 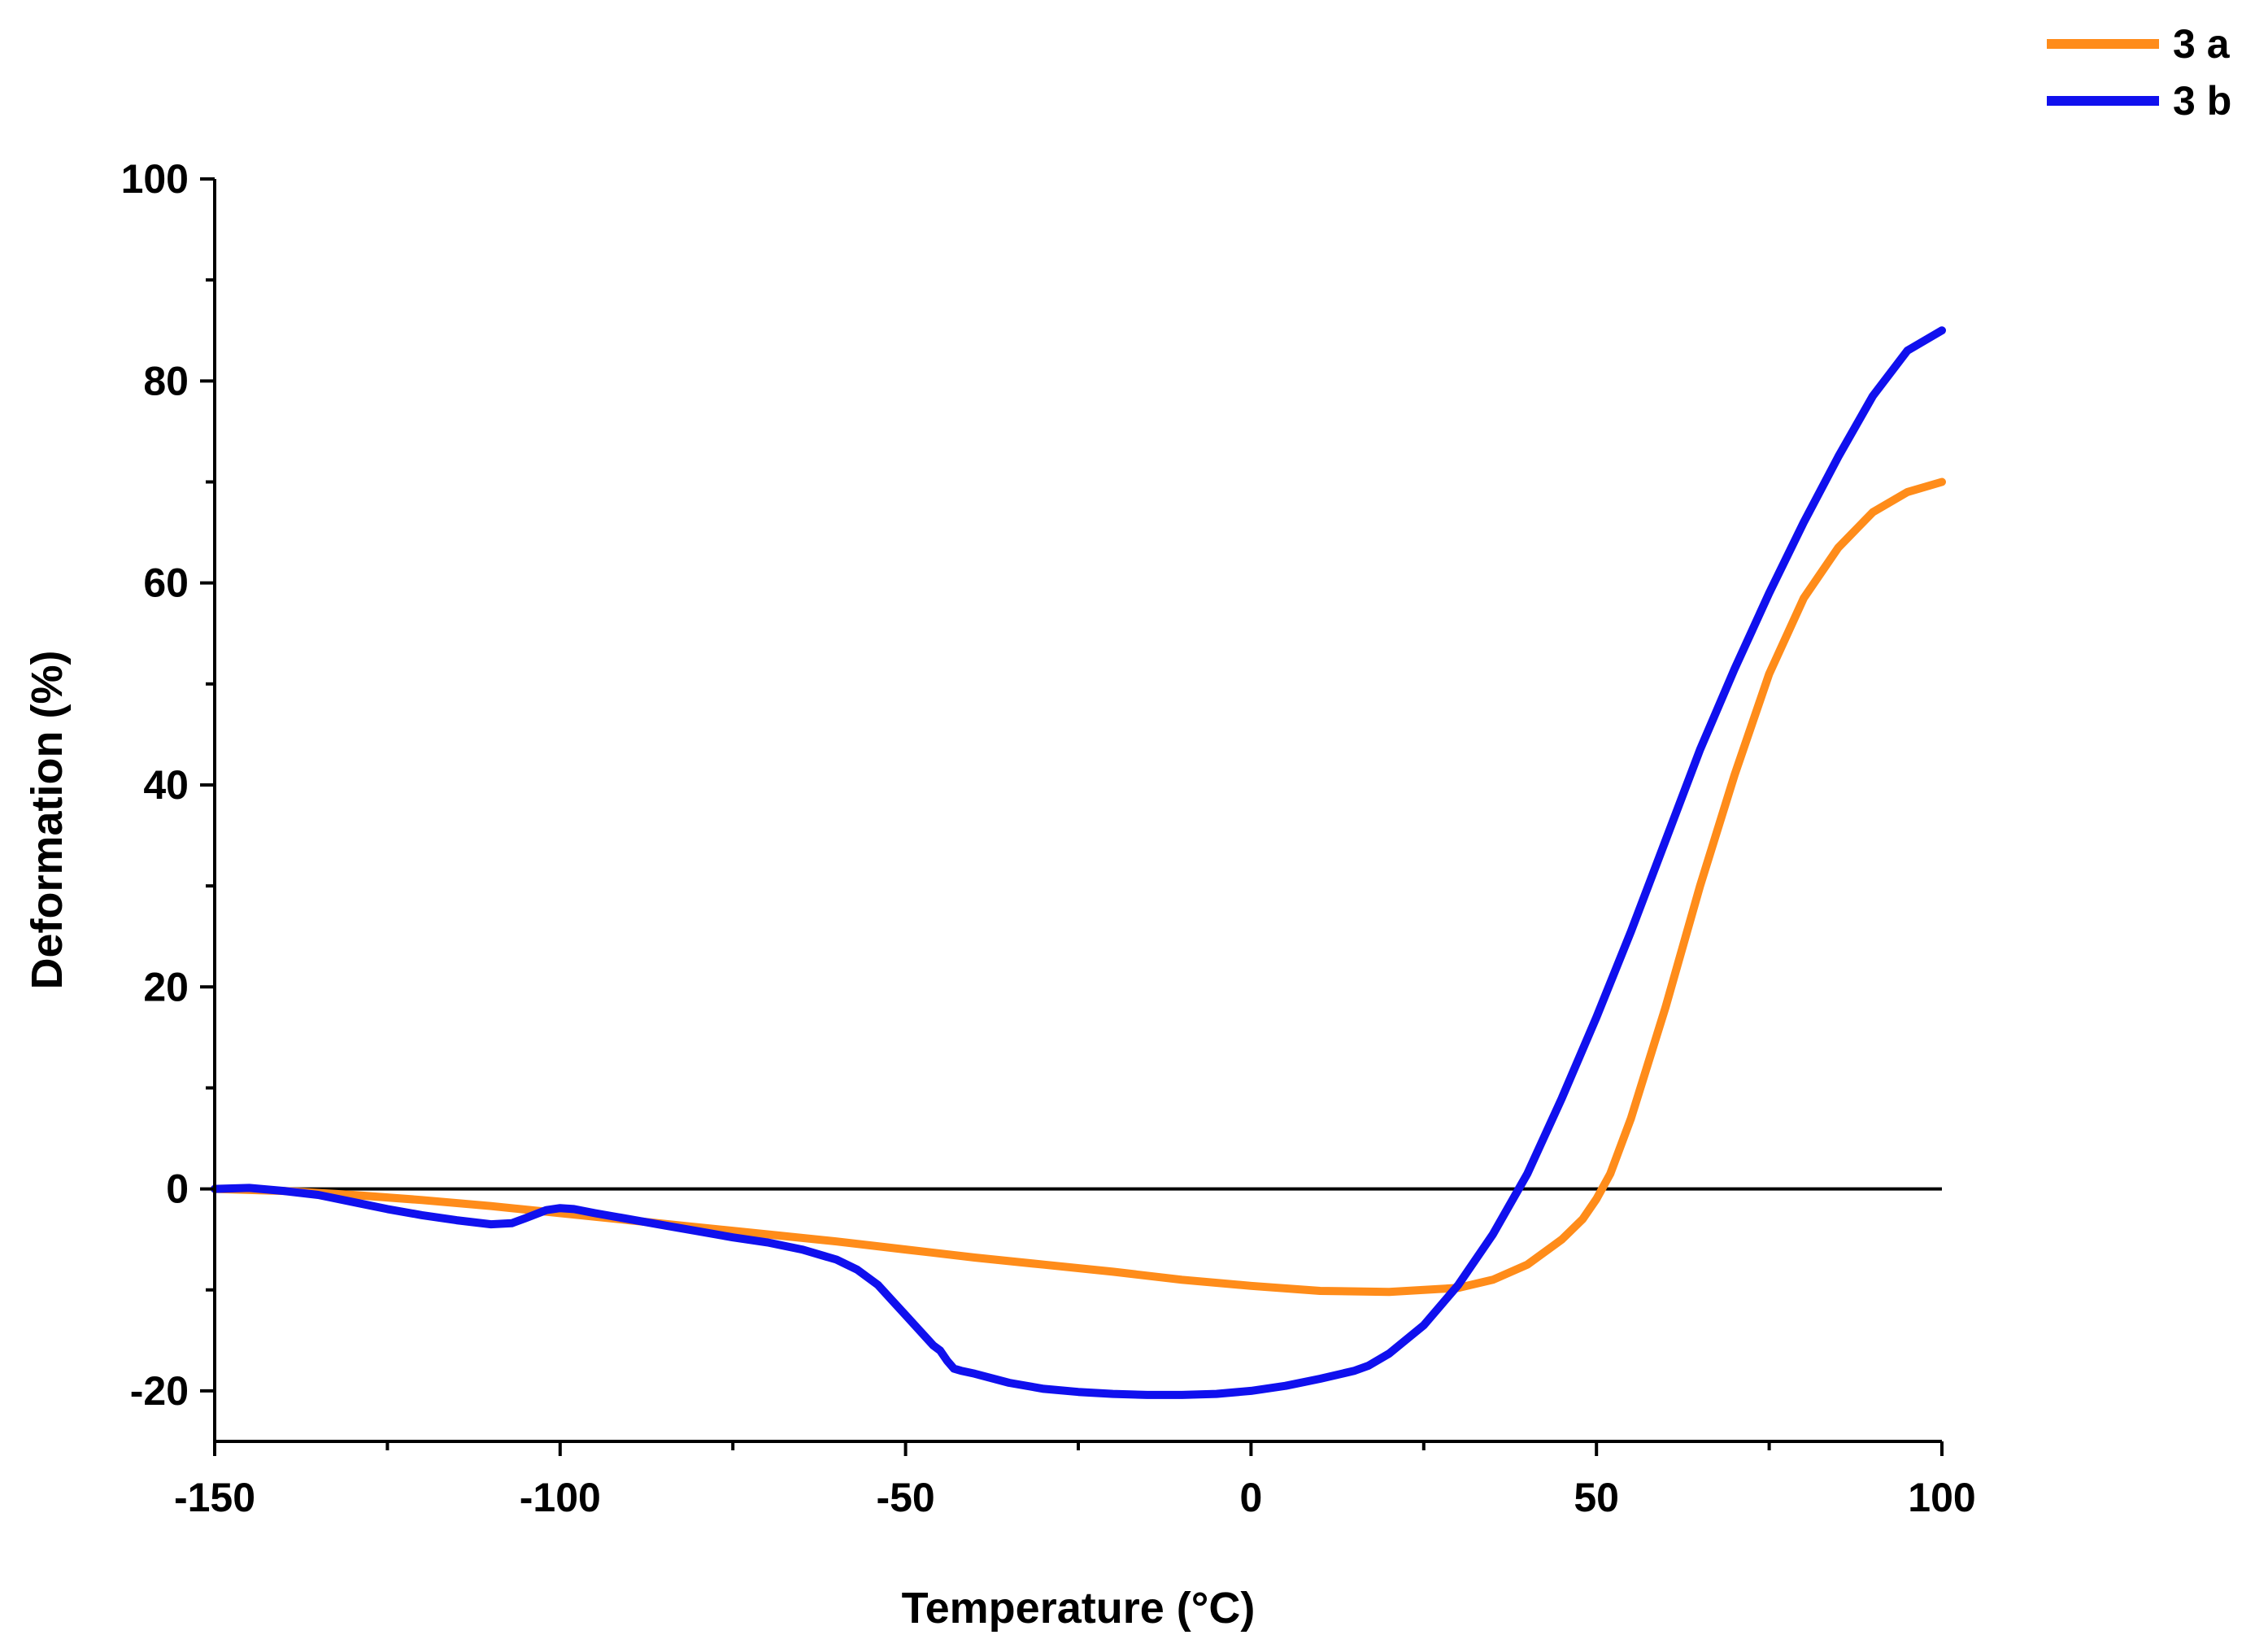 I want to click on legend-label-3b: 3 b, so click(x=2202, y=101).